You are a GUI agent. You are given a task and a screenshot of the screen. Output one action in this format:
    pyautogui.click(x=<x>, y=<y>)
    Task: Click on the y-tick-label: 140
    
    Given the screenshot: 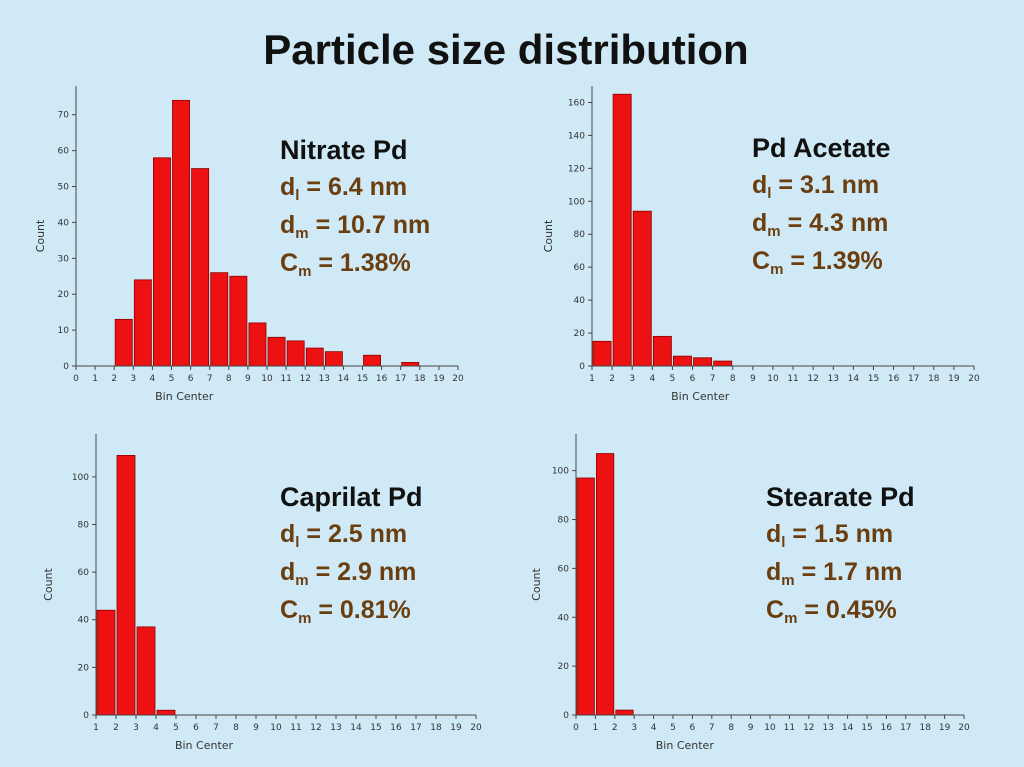 What is the action you would take?
    pyautogui.click(x=576, y=136)
    